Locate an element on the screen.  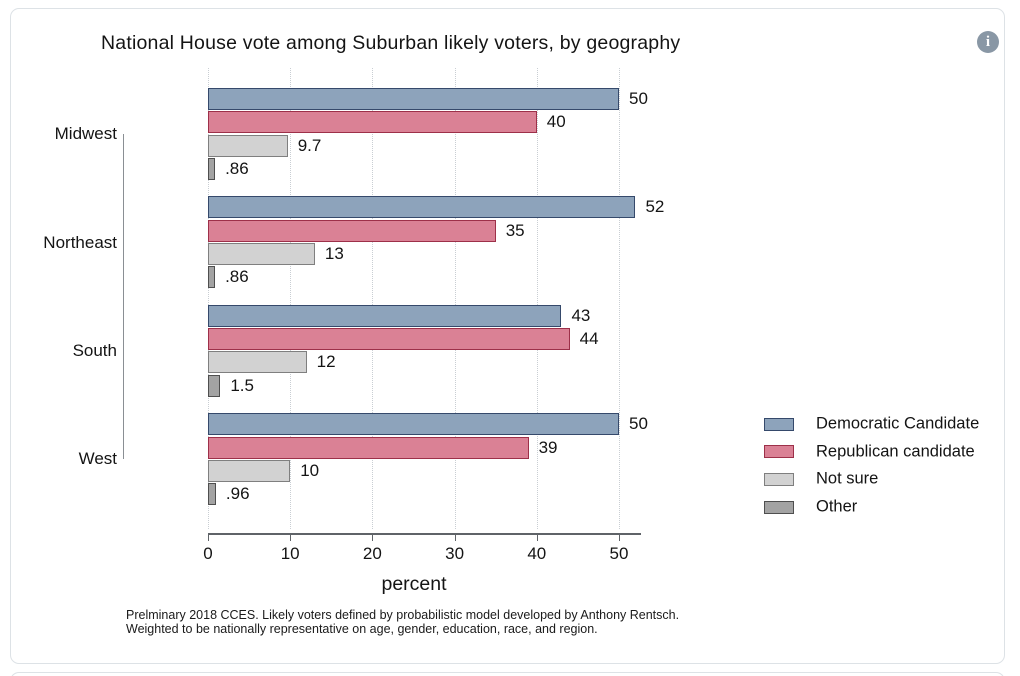
category-label-west: West is located at coordinates (97, 459).